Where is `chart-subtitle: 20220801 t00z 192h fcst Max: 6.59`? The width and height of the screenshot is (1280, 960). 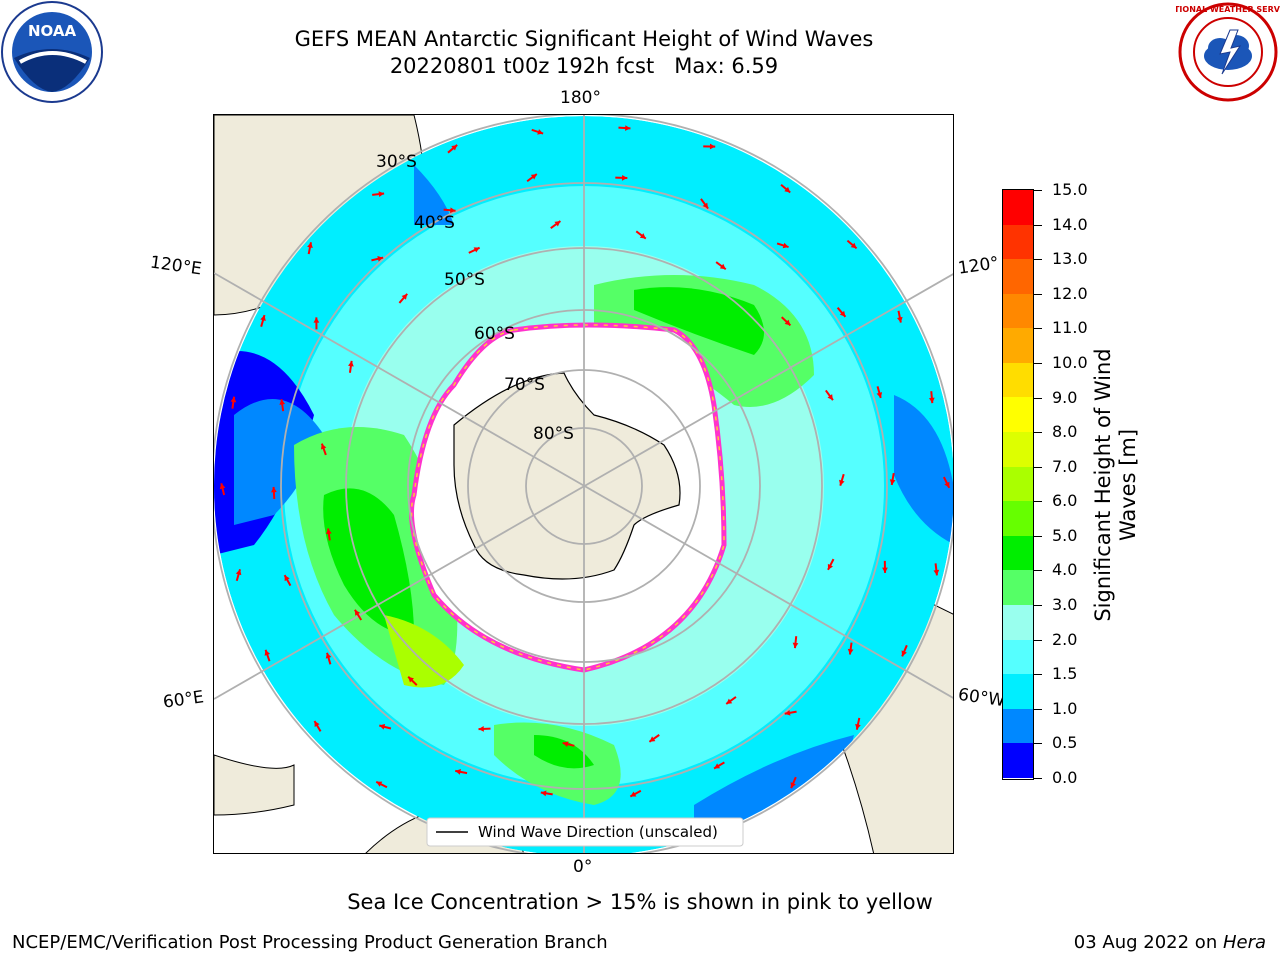
chart-subtitle: 20220801 t00z 192h fcst Max: 6.59 is located at coordinates (584, 66).